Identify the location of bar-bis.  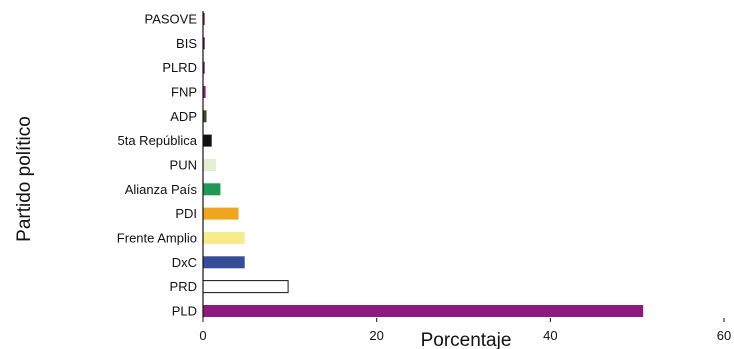
(204, 43).